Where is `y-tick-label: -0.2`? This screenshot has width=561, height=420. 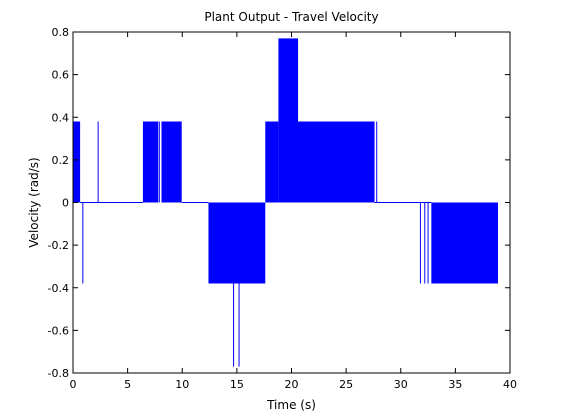 y-tick-label: -0.2 is located at coordinates (58, 245).